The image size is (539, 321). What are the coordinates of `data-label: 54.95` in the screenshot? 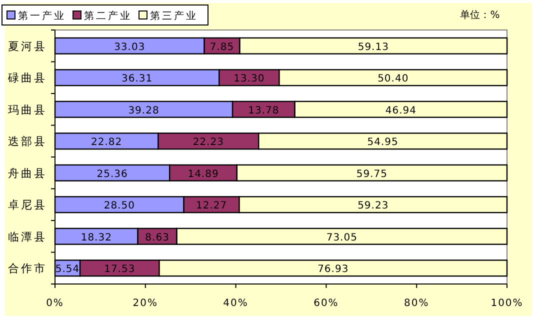 It's located at (382, 142).